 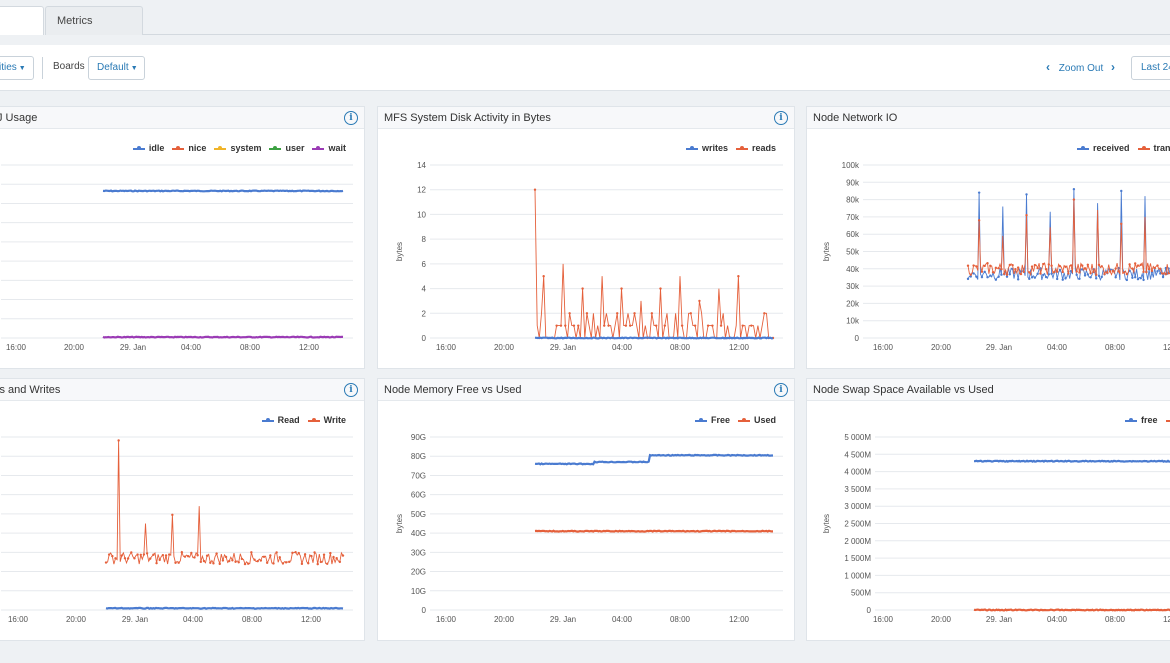 I want to click on legend-item: reads, so click(x=755, y=148).